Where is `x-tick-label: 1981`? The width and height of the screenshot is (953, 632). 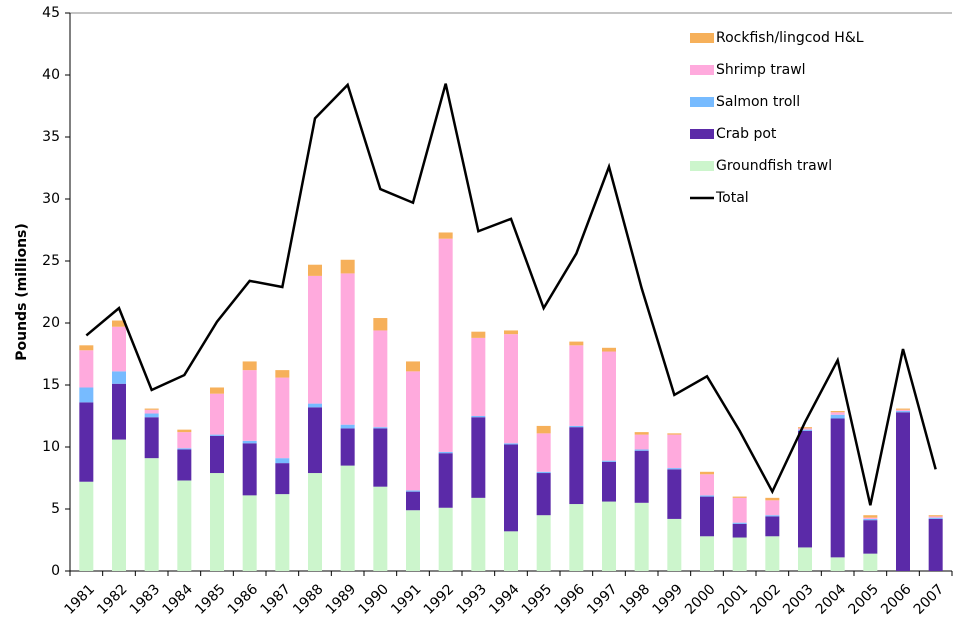
x-tick-label: 1981 is located at coordinates (79, 599).